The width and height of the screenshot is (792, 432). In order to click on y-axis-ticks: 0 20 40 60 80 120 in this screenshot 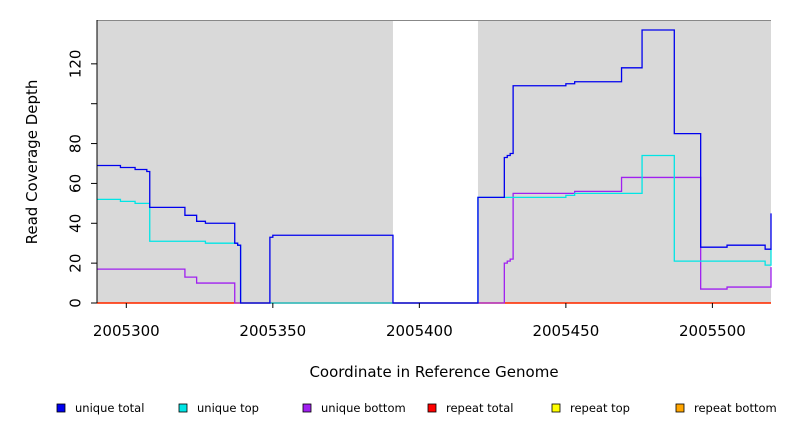, I will do `click(82, 179)`.